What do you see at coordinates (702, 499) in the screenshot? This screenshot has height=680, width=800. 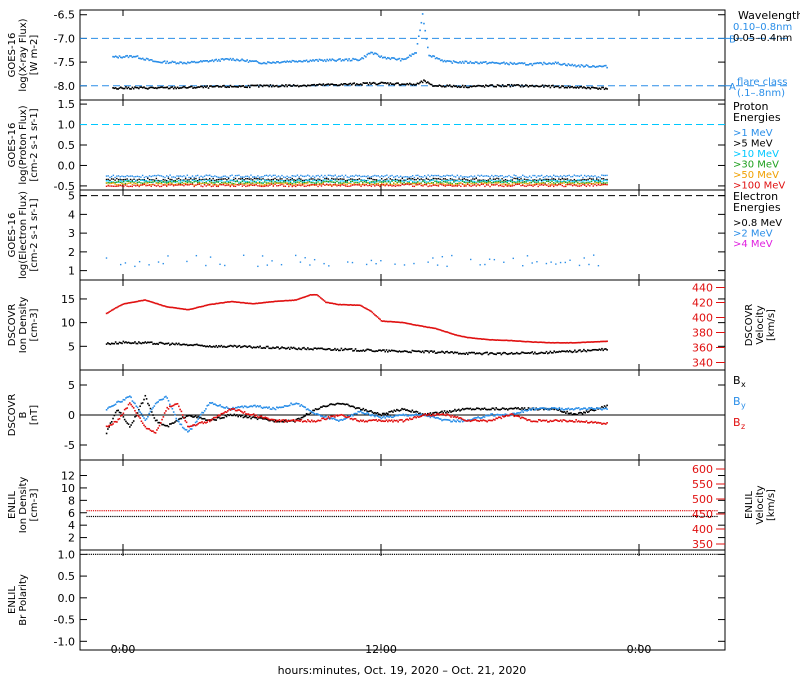 I see `y2-tick-label: 500` at bounding box center [702, 499].